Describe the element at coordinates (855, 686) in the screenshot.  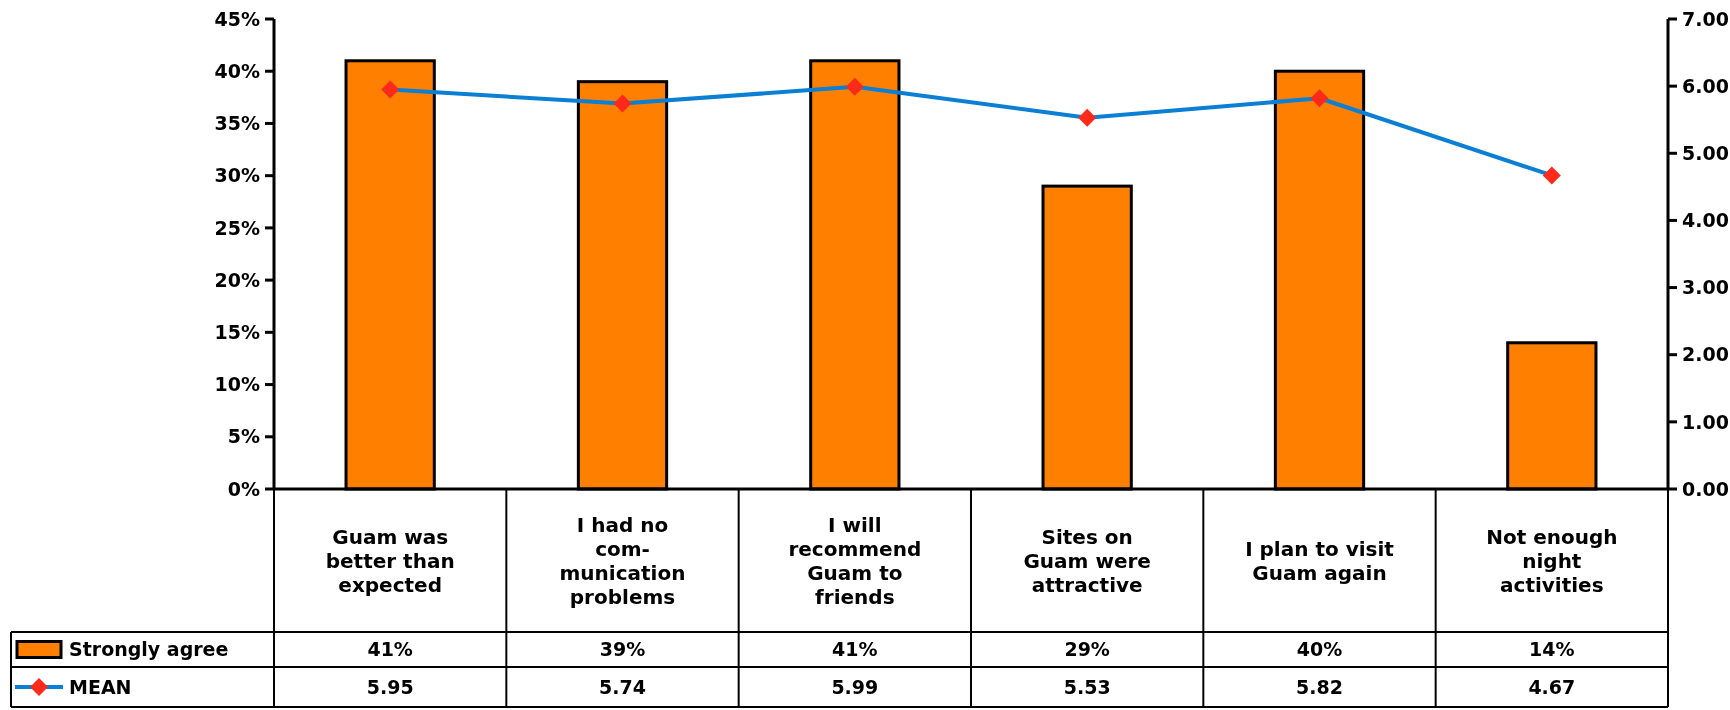
I see `data-label: 5.99` at that location.